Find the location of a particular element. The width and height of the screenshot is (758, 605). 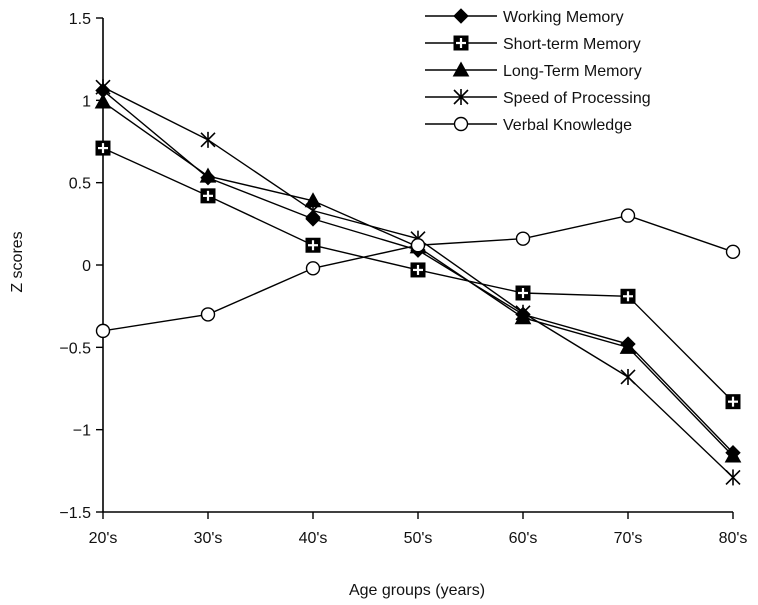

legend-item-working-memory: Working Memory is located at coordinates (524, 17).